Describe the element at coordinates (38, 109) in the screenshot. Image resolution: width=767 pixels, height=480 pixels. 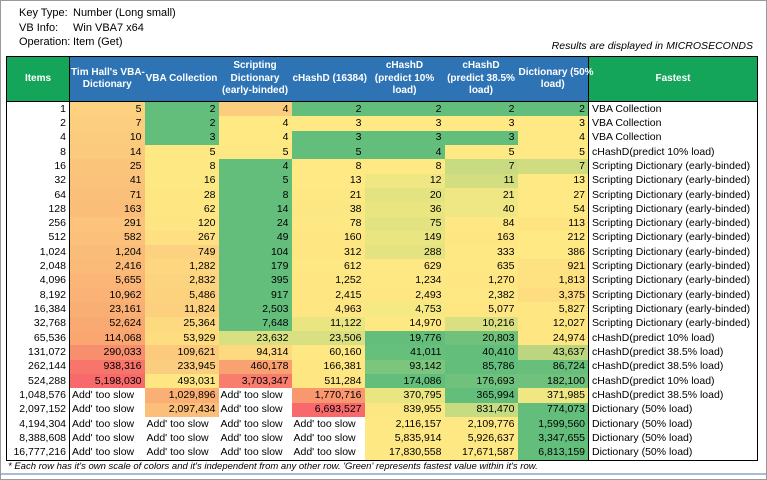
I see `items-cell: 1` at that location.